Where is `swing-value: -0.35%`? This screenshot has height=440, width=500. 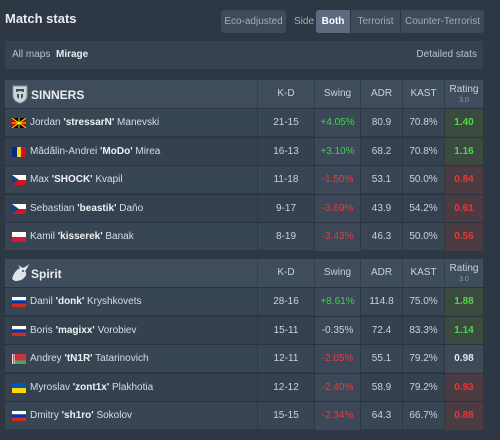 swing-value: -0.35% is located at coordinates (337, 330).